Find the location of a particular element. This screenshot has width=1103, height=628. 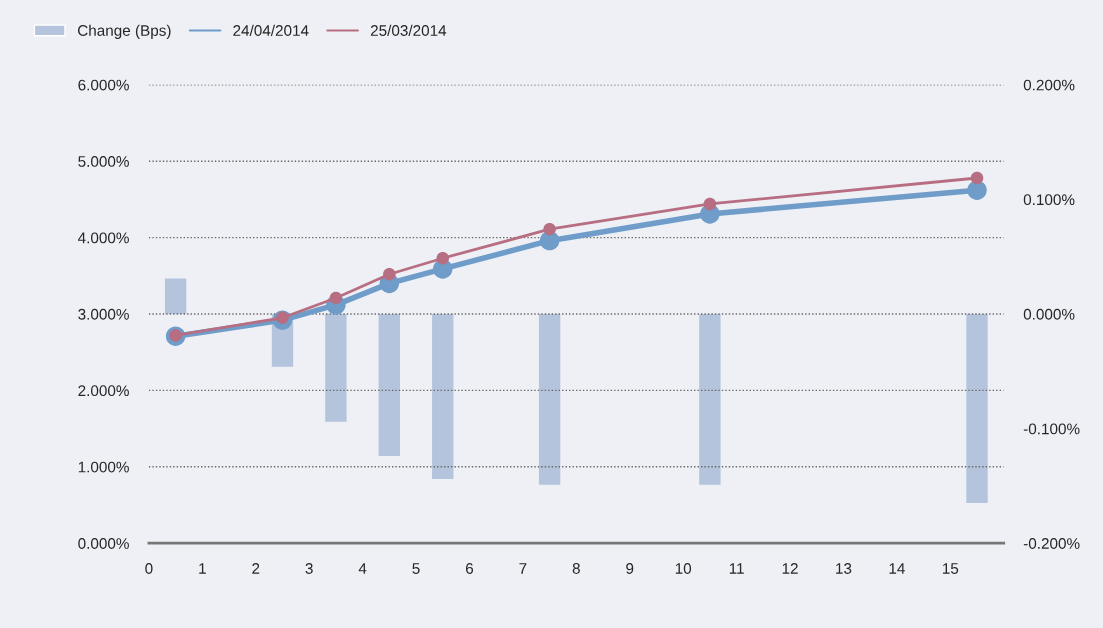

y-tick-label: 2.000% is located at coordinates (103, 391).